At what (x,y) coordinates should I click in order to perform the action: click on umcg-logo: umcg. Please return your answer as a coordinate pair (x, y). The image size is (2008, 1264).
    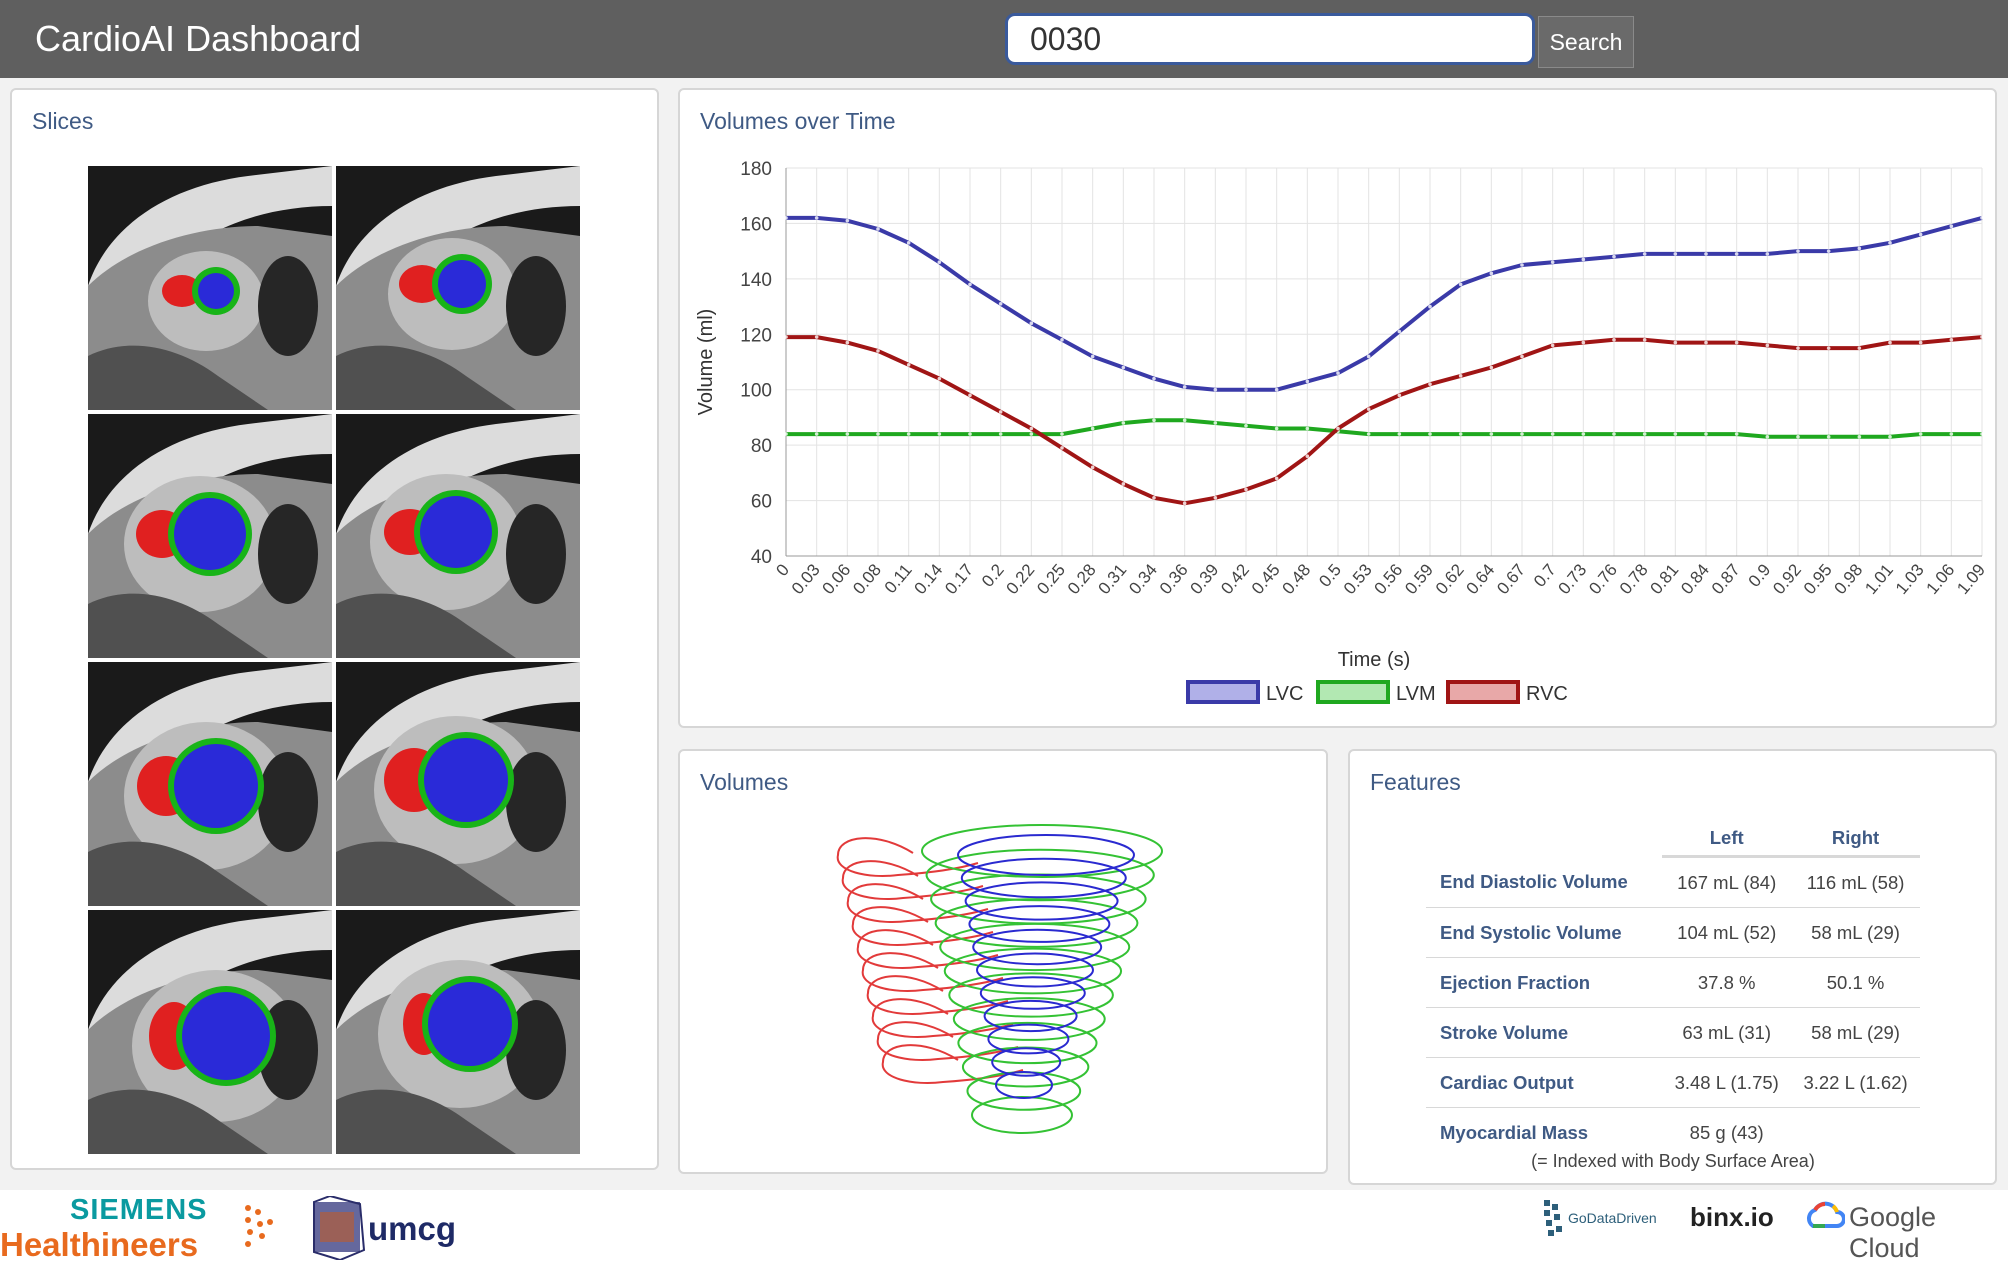
    Looking at the image, I should click on (390, 1228).